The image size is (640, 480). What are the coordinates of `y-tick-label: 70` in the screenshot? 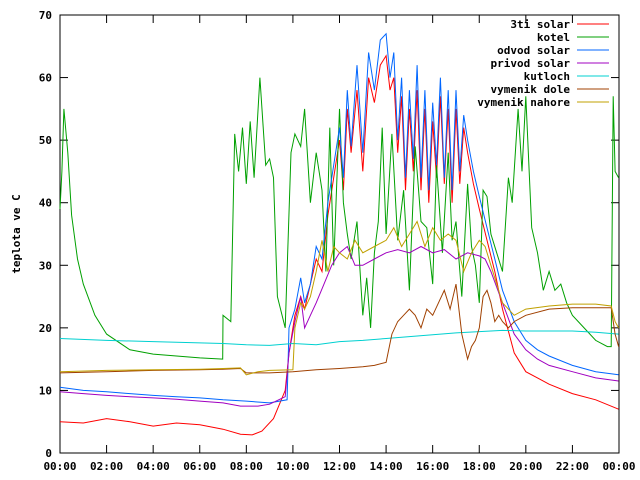 It's located at (45, 15).